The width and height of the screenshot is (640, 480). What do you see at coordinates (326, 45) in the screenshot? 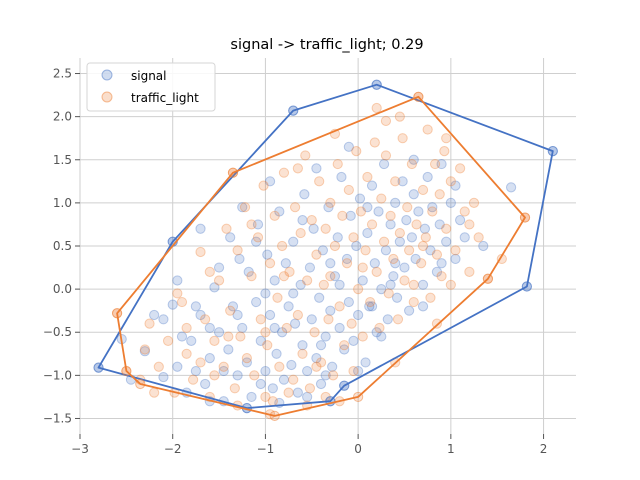
I see `chart-title: signal -> traffic_light; 0.29` at bounding box center [326, 45].